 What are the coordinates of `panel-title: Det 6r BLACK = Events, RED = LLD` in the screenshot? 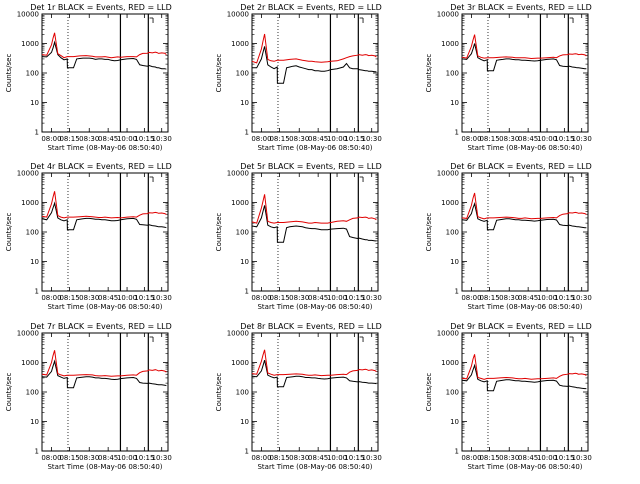 It's located at (521, 166).